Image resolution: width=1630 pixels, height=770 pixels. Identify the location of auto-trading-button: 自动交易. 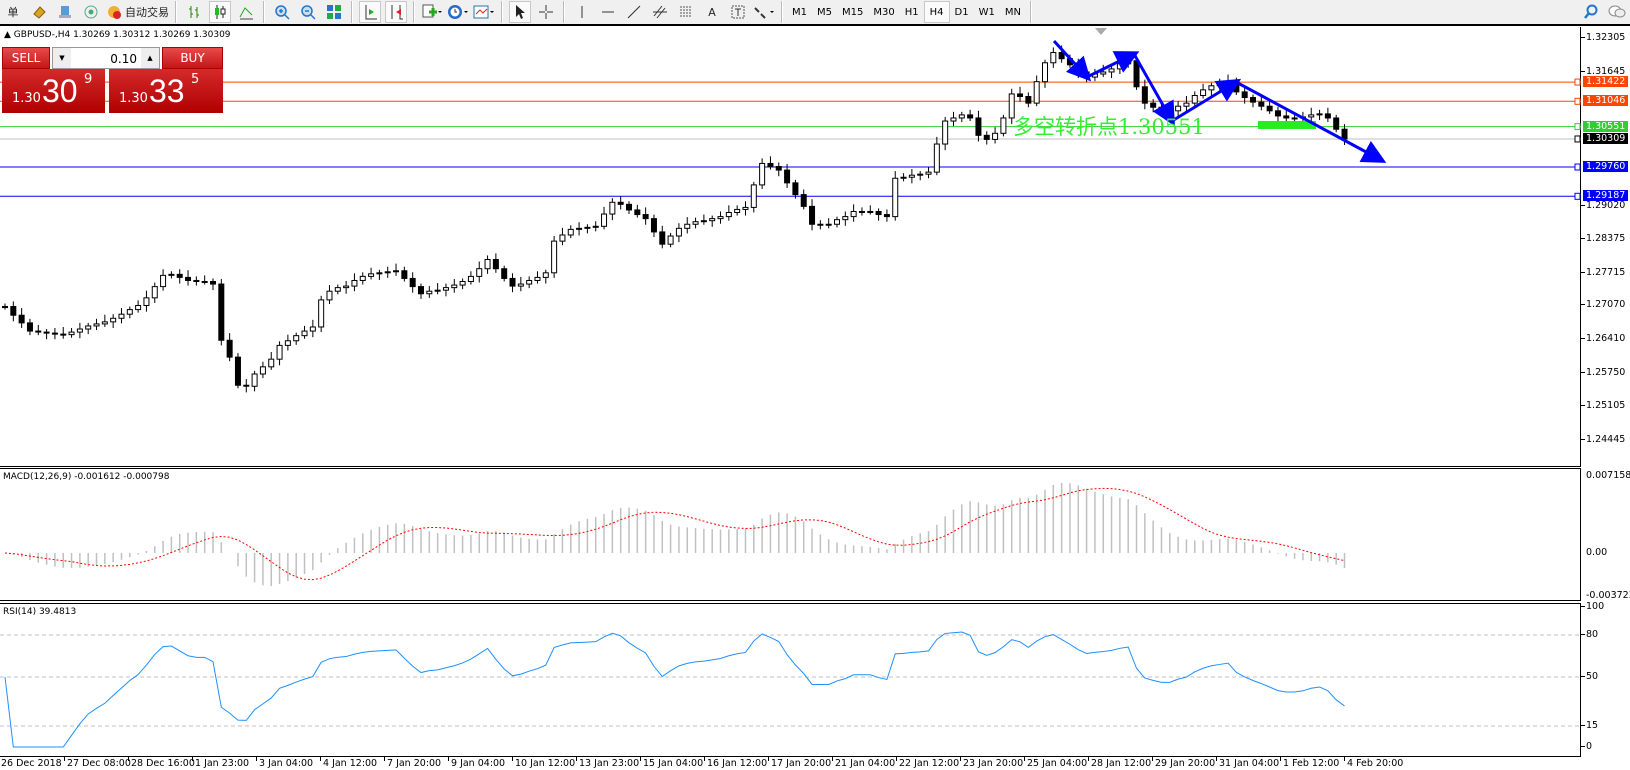
(137, 12).